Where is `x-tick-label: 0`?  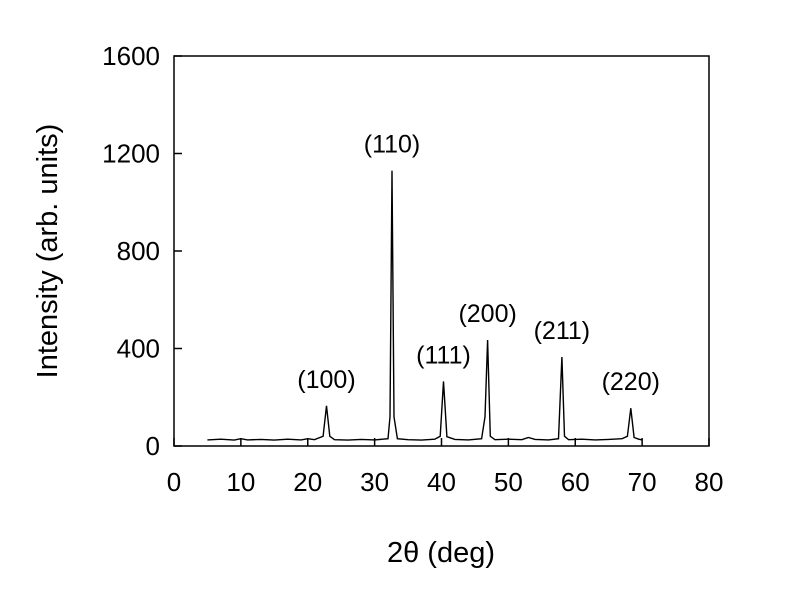 x-tick-label: 0 is located at coordinates (174, 482).